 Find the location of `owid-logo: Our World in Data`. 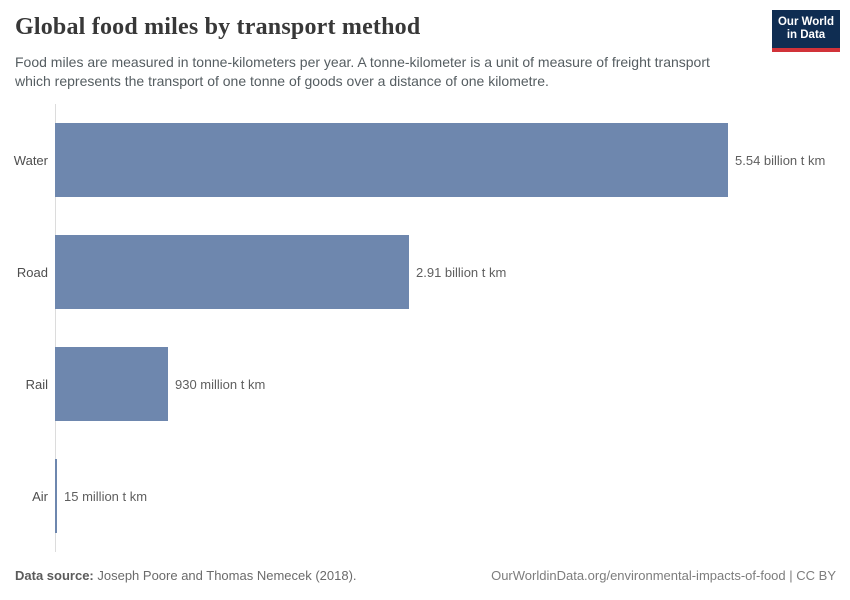

owid-logo: Our World in Data is located at coordinates (806, 31).